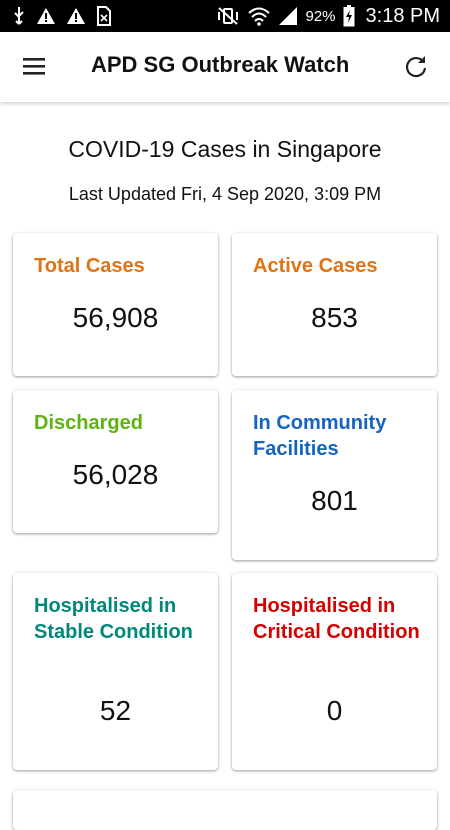 The image size is (450, 830). I want to click on next-card, so click(225, 810).